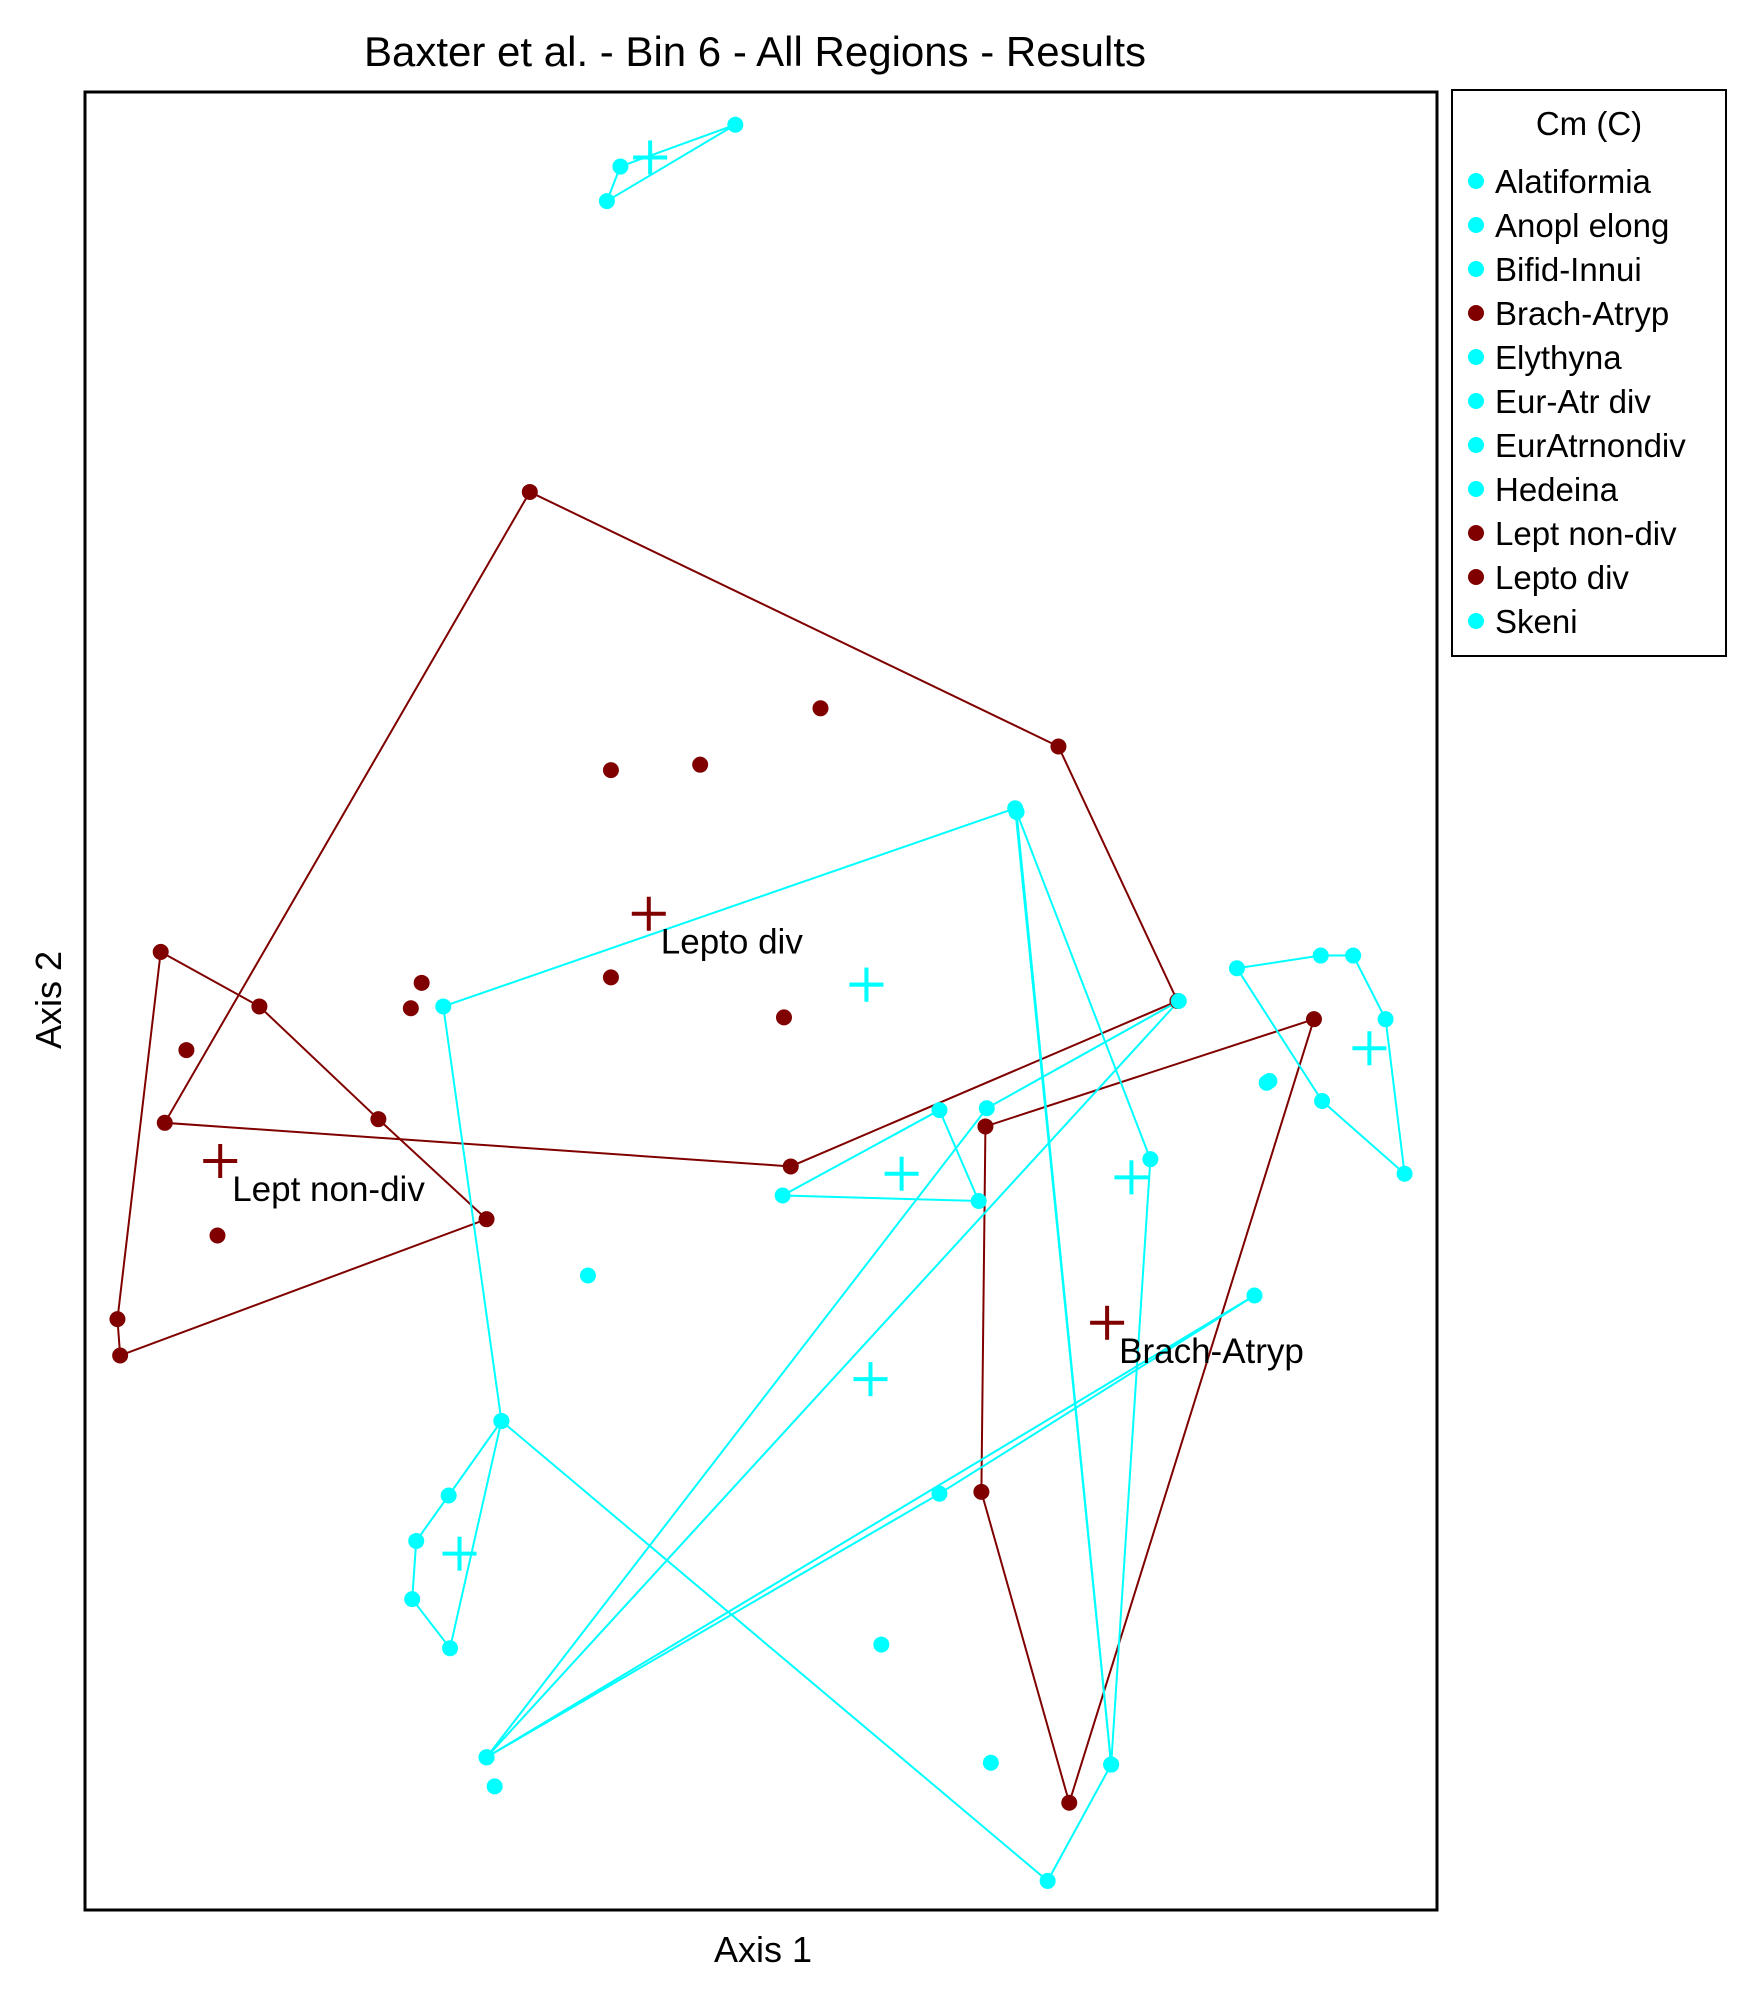 This screenshot has height=1996, width=1740. I want to click on legend-label: Skeni, so click(1536, 621).